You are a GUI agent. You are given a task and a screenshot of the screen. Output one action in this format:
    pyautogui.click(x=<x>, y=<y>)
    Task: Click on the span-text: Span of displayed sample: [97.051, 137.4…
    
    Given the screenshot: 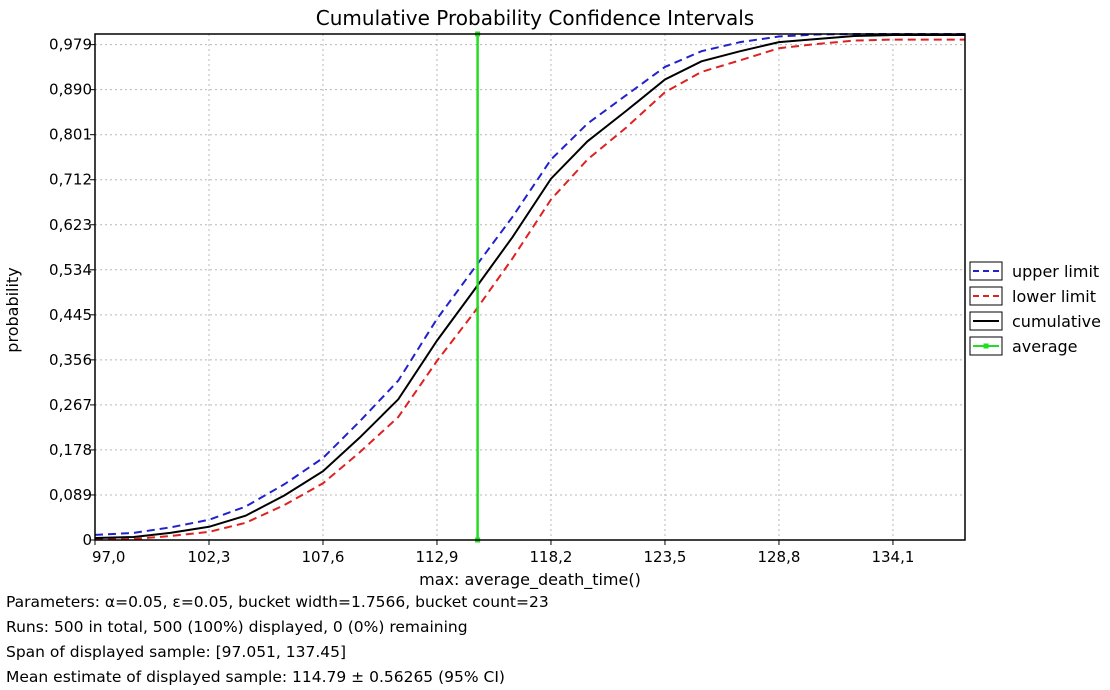 What is the action you would take?
    pyautogui.click(x=176, y=652)
    